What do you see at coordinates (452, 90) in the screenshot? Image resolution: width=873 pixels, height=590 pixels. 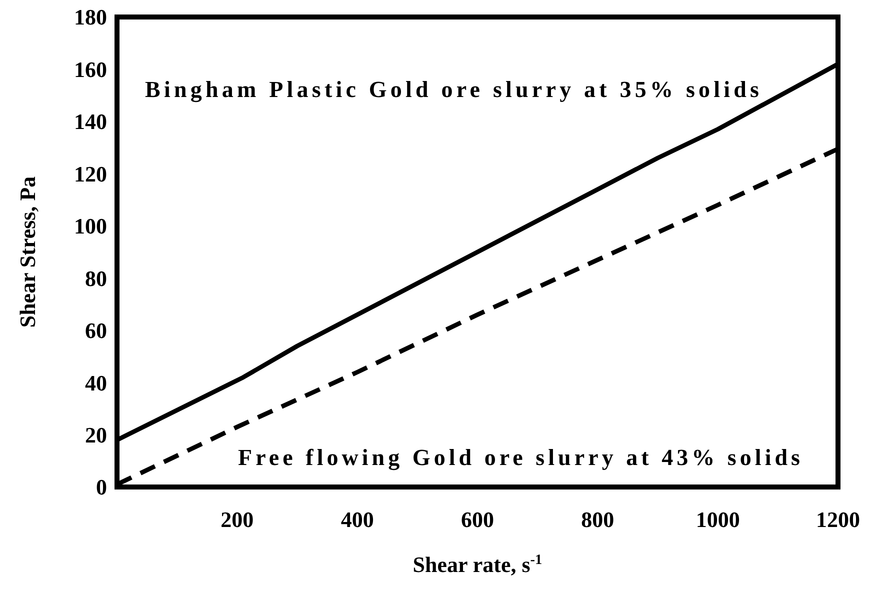 I see `series-label: Bingham Plastic Gold ore slurry at 35% solids` at bounding box center [452, 90].